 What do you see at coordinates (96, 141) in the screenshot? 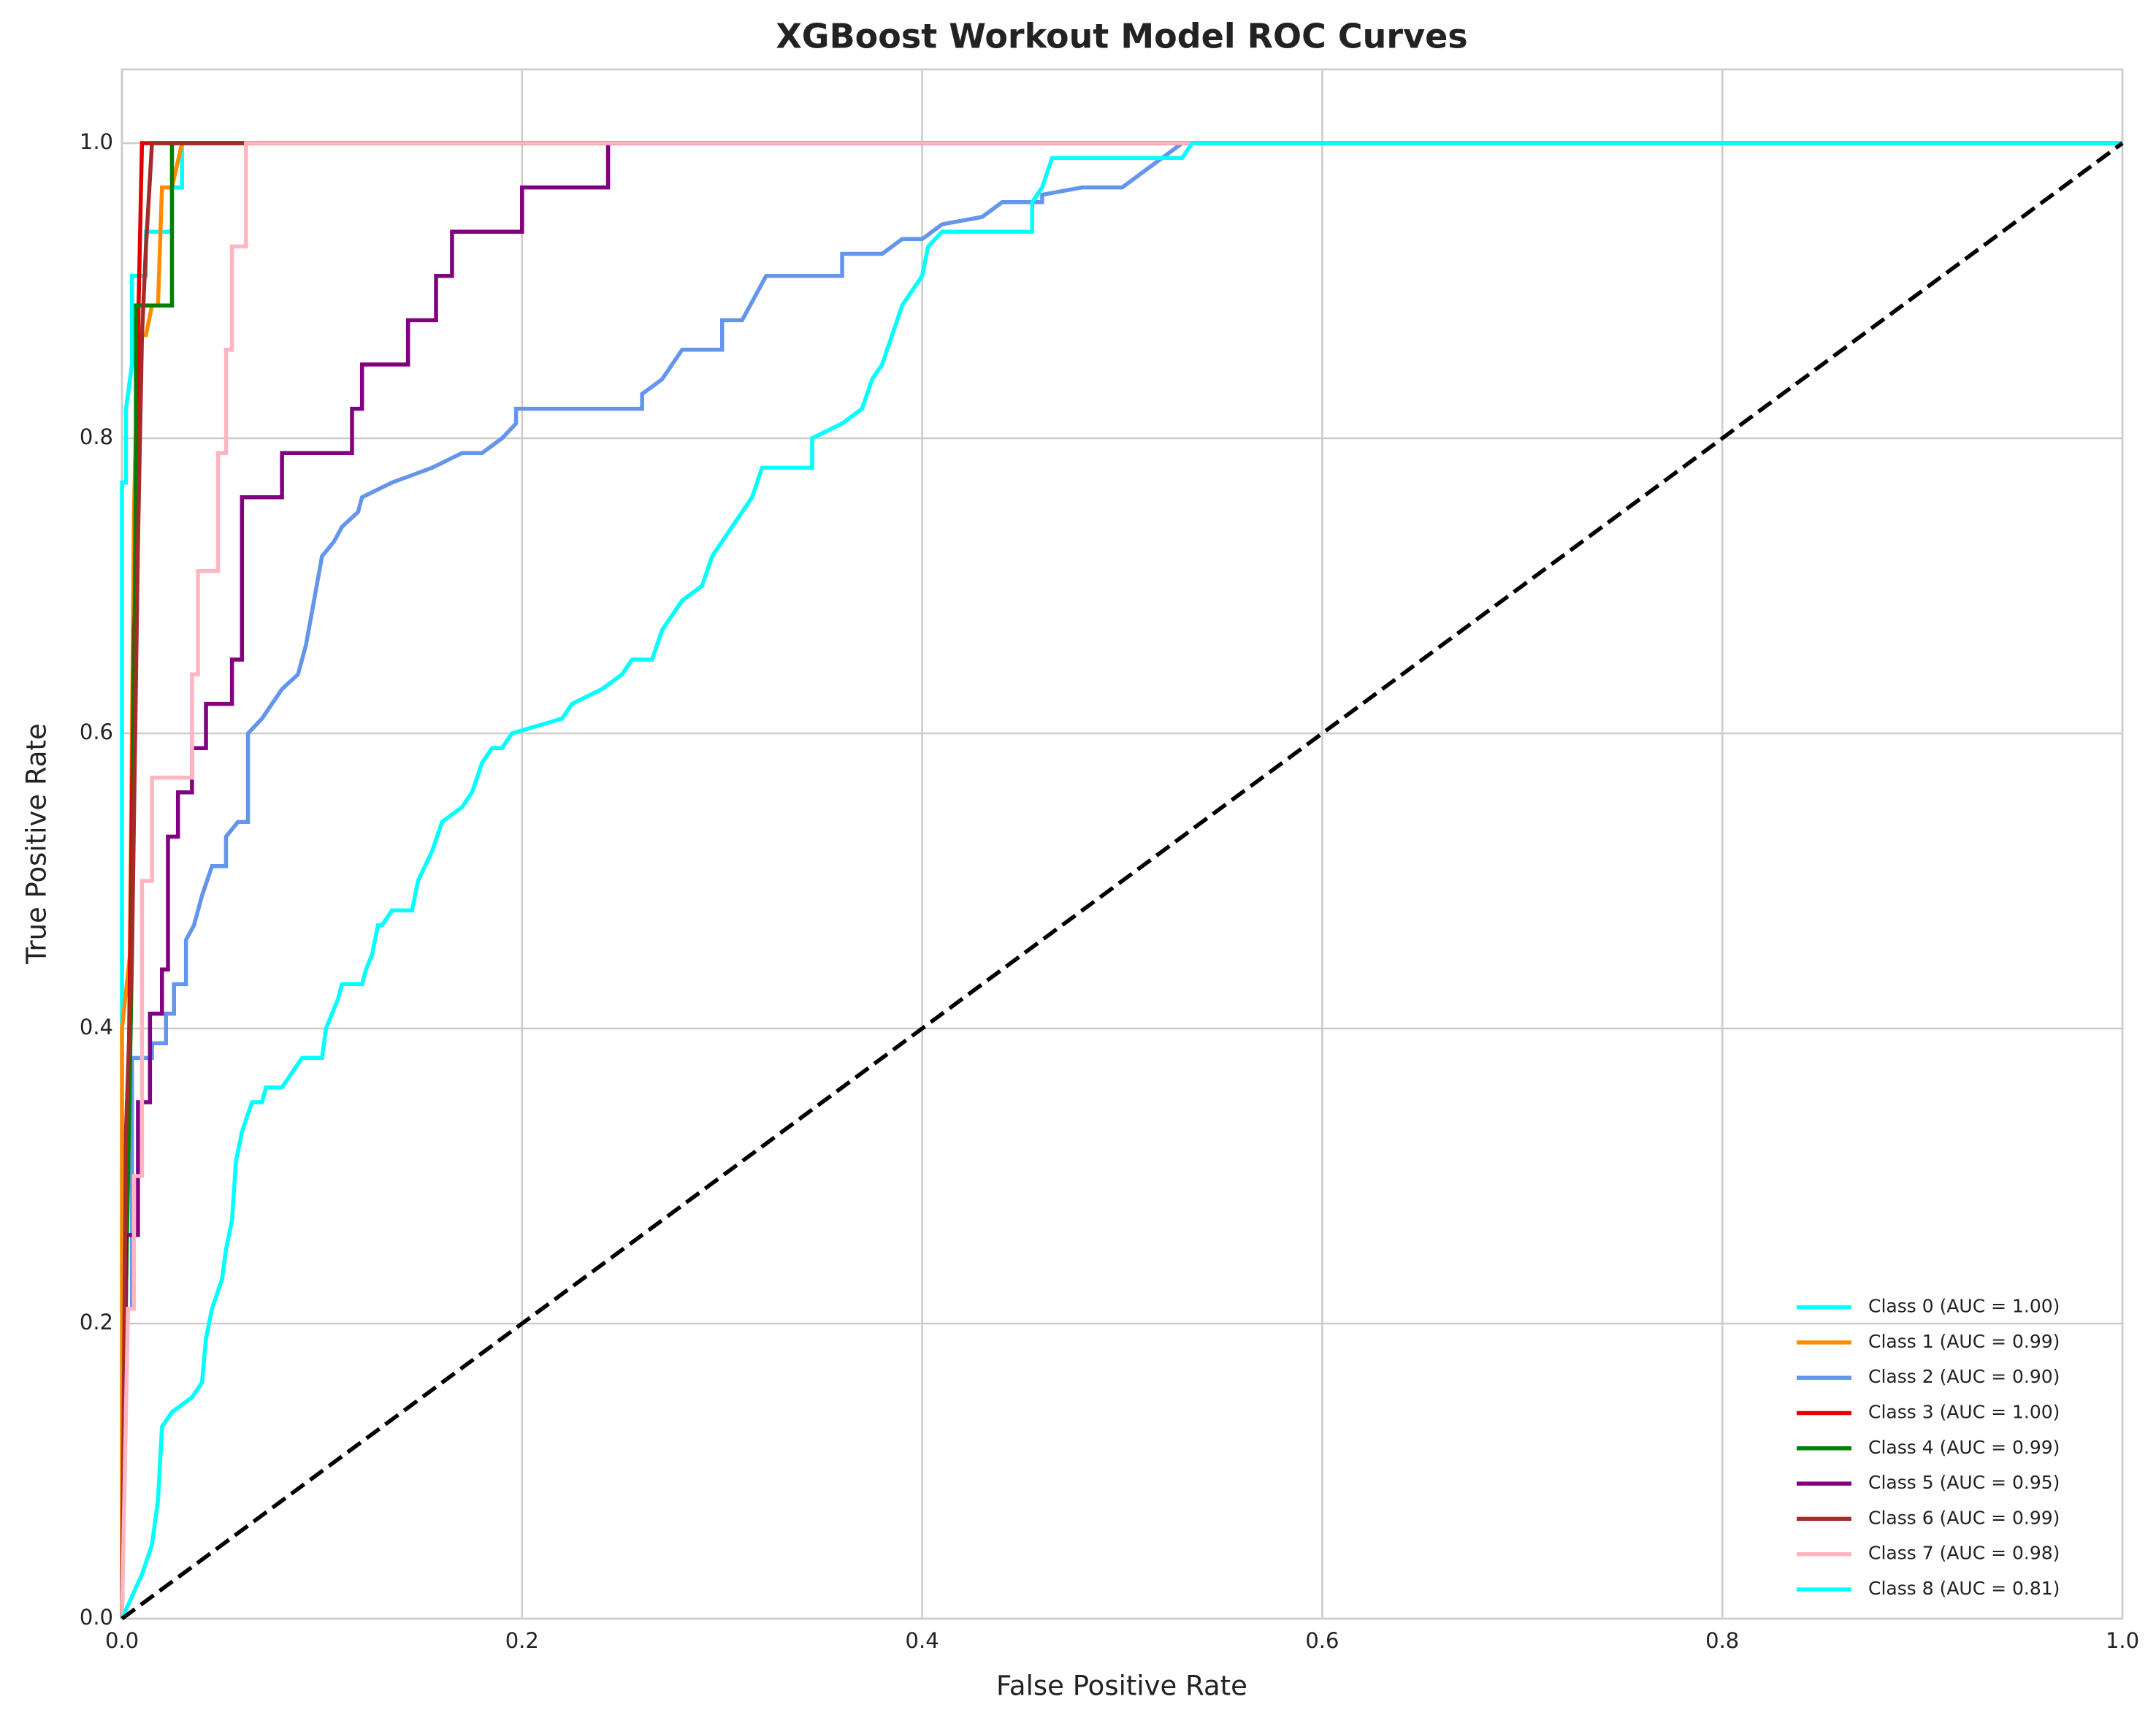
I see `y-tick-label: 1.0` at bounding box center [96, 141].